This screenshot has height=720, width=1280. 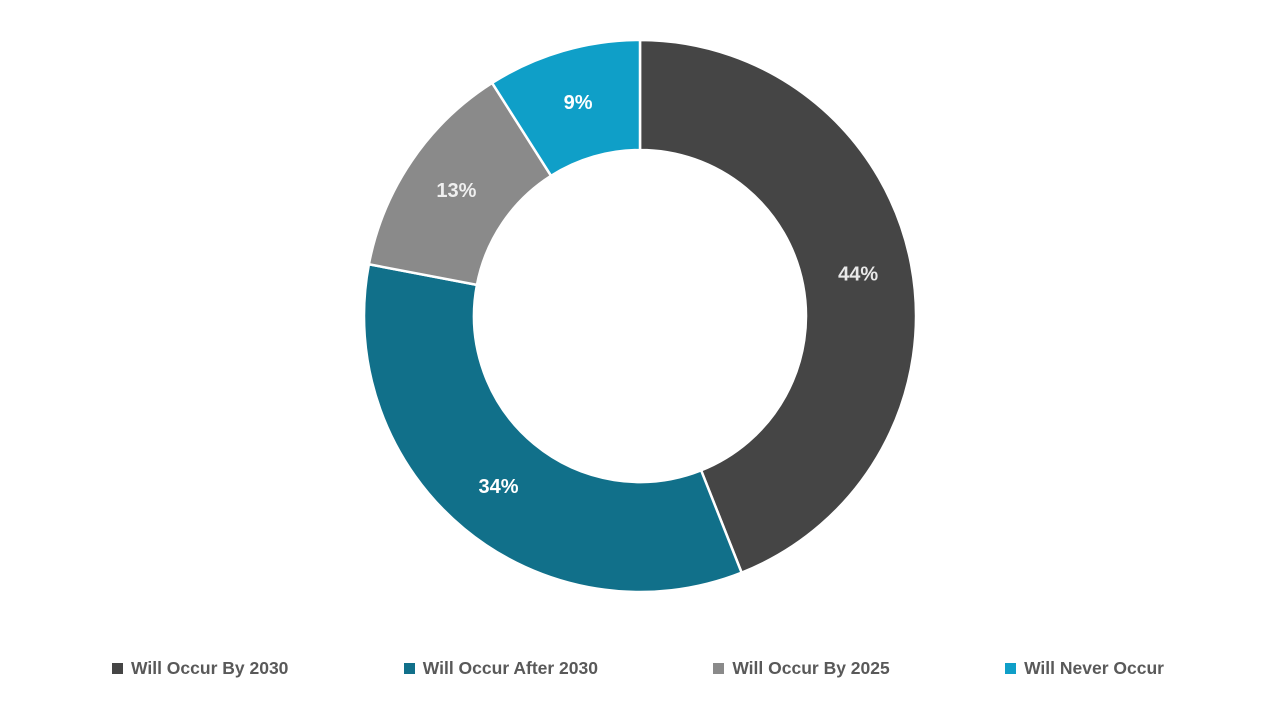 What do you see at coordinates (510, 668) in the screenshot?
I see `legend-label: Will Occur After 2030` at bounding box center [510, 668].